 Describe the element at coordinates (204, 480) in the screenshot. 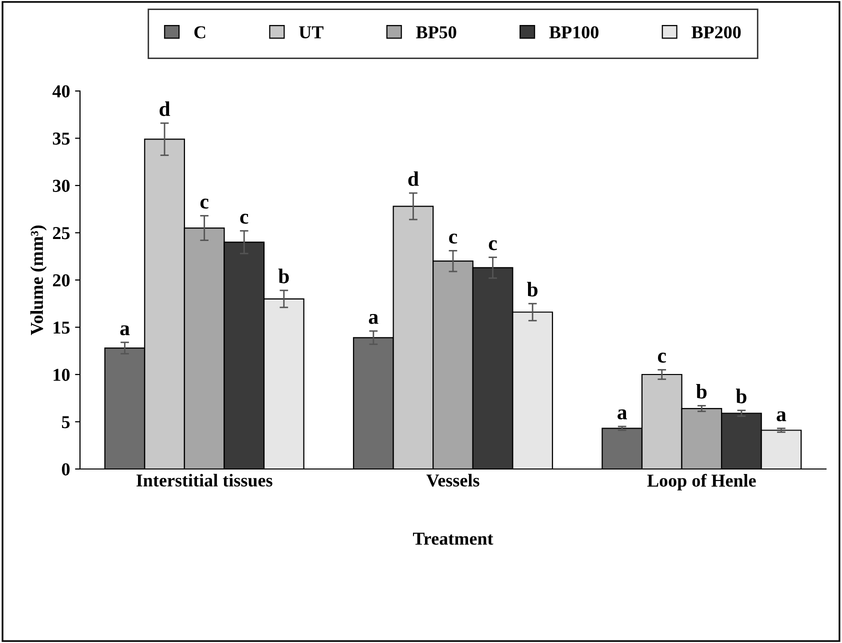

I see `x-tick-label: Interstitial tissues` at that location.